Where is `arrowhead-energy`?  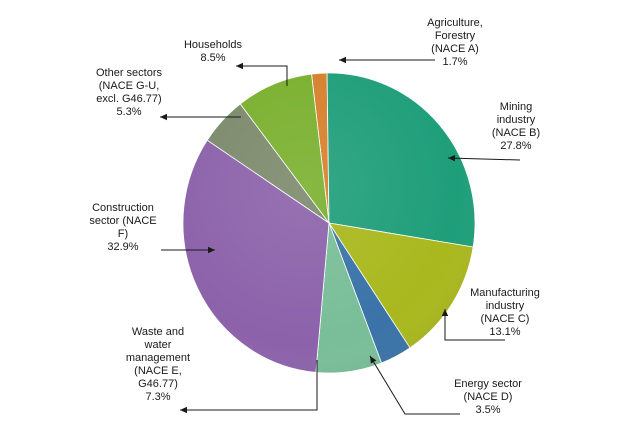
arrowhead-energy is located at coordinates (373, 360).